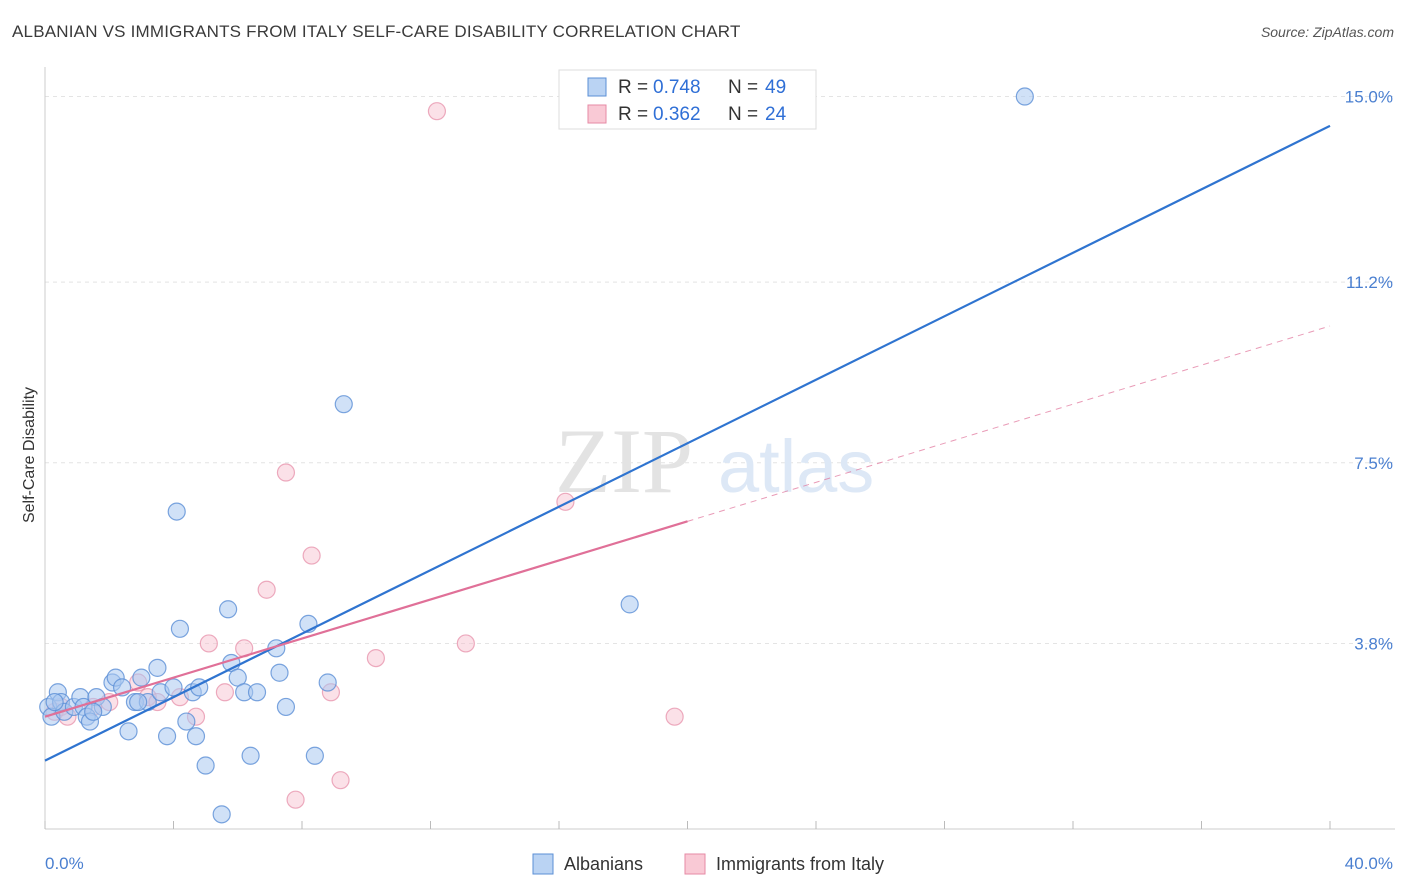  Describe the element at coordinates (695, 864) in the screenshot. I see `bottom-legend-swatch-italy` at that location.